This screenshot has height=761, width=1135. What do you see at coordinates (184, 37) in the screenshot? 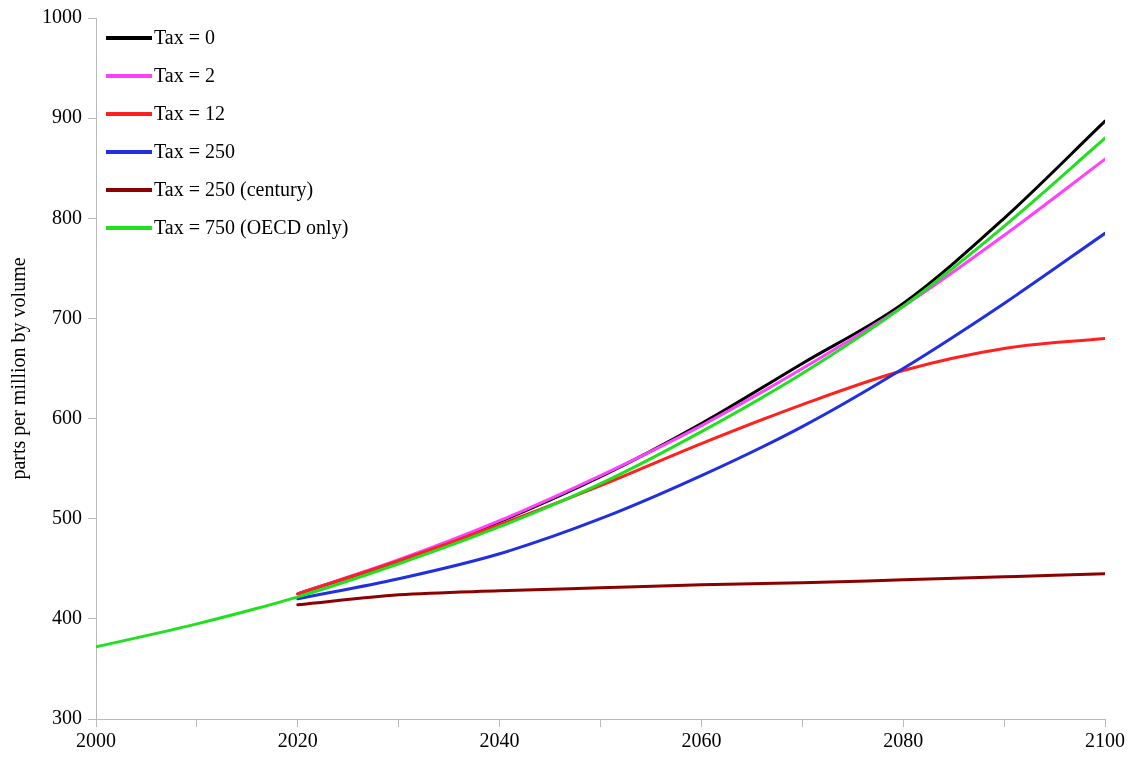
I see `legend-label: Tax = 0` at bounding box center [184, 37].